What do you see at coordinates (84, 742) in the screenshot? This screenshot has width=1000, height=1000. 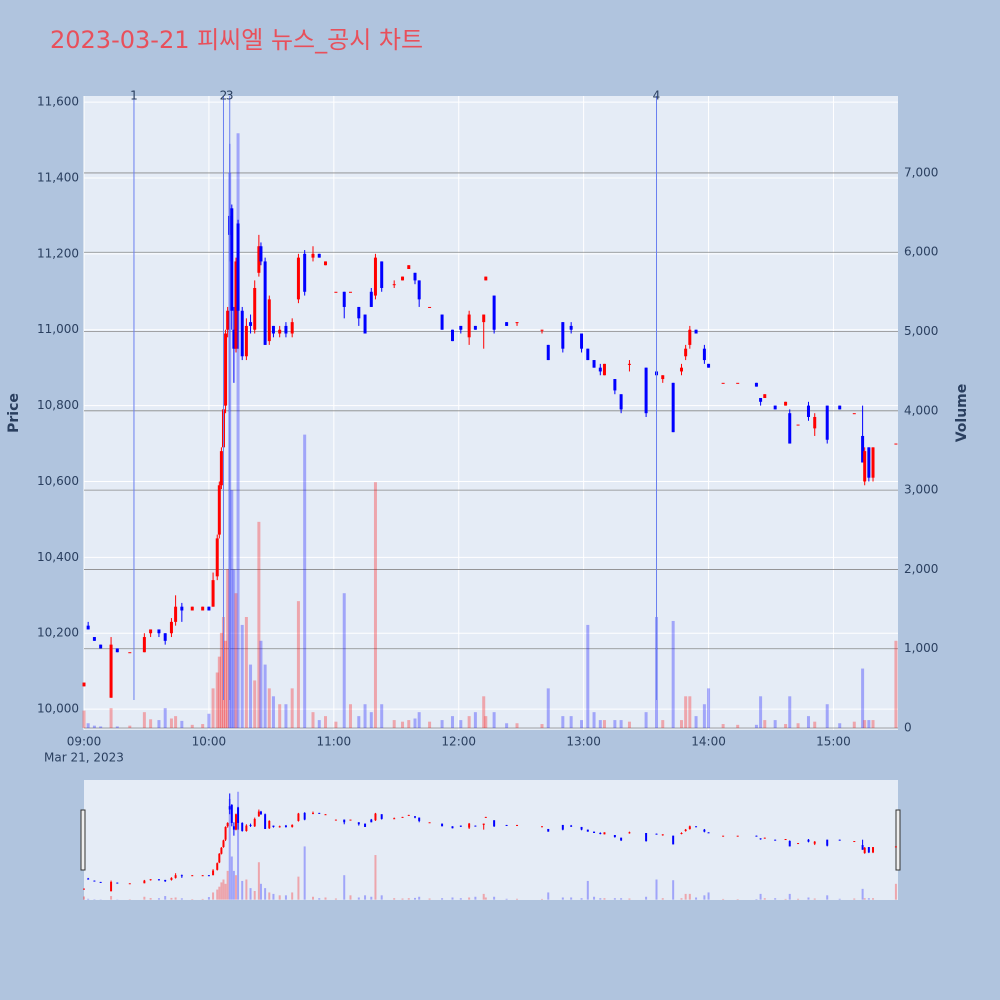 I see `x-tick-label: 09:00` at bounding box center [84, 742].